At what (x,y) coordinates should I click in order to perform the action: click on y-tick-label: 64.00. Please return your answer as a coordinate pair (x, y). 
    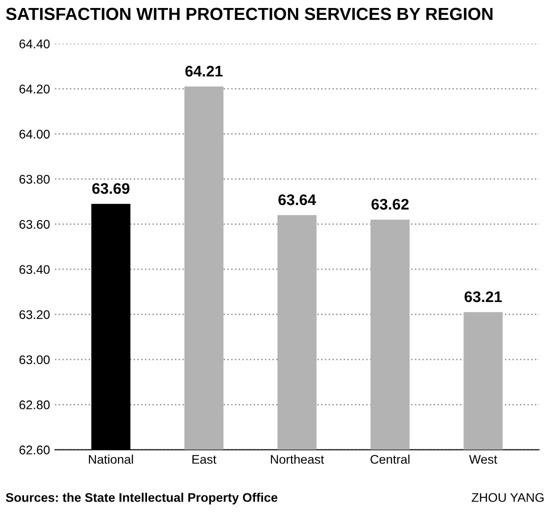
    Looking at the image, I should click on (34, 134).